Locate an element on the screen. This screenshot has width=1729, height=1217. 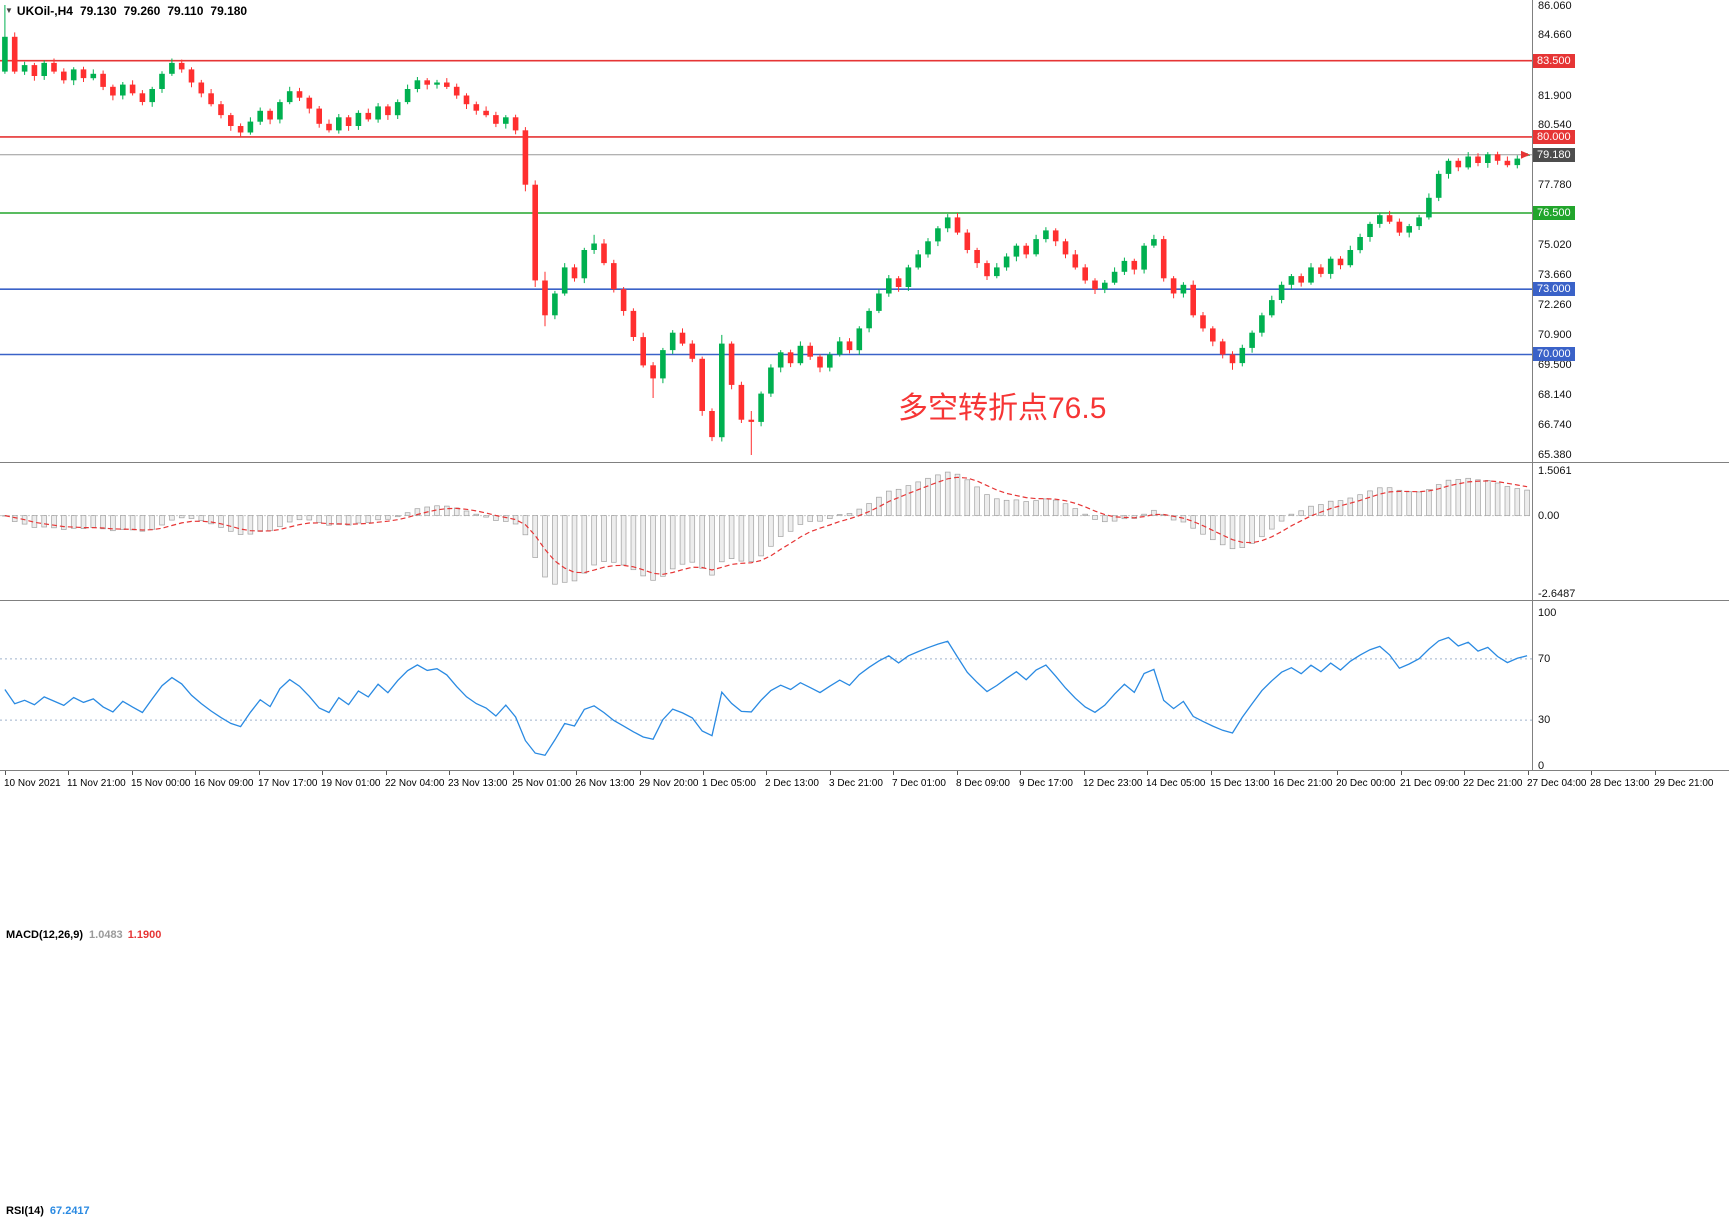
price-level-badge: 80.000 is located at coordinates (1554, 137).